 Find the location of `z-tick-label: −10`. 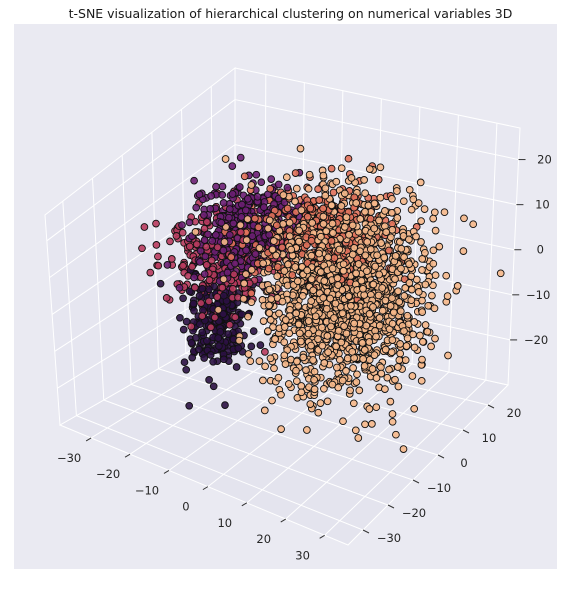

z-tick-label: −10 is located at coordinates (538, 295).